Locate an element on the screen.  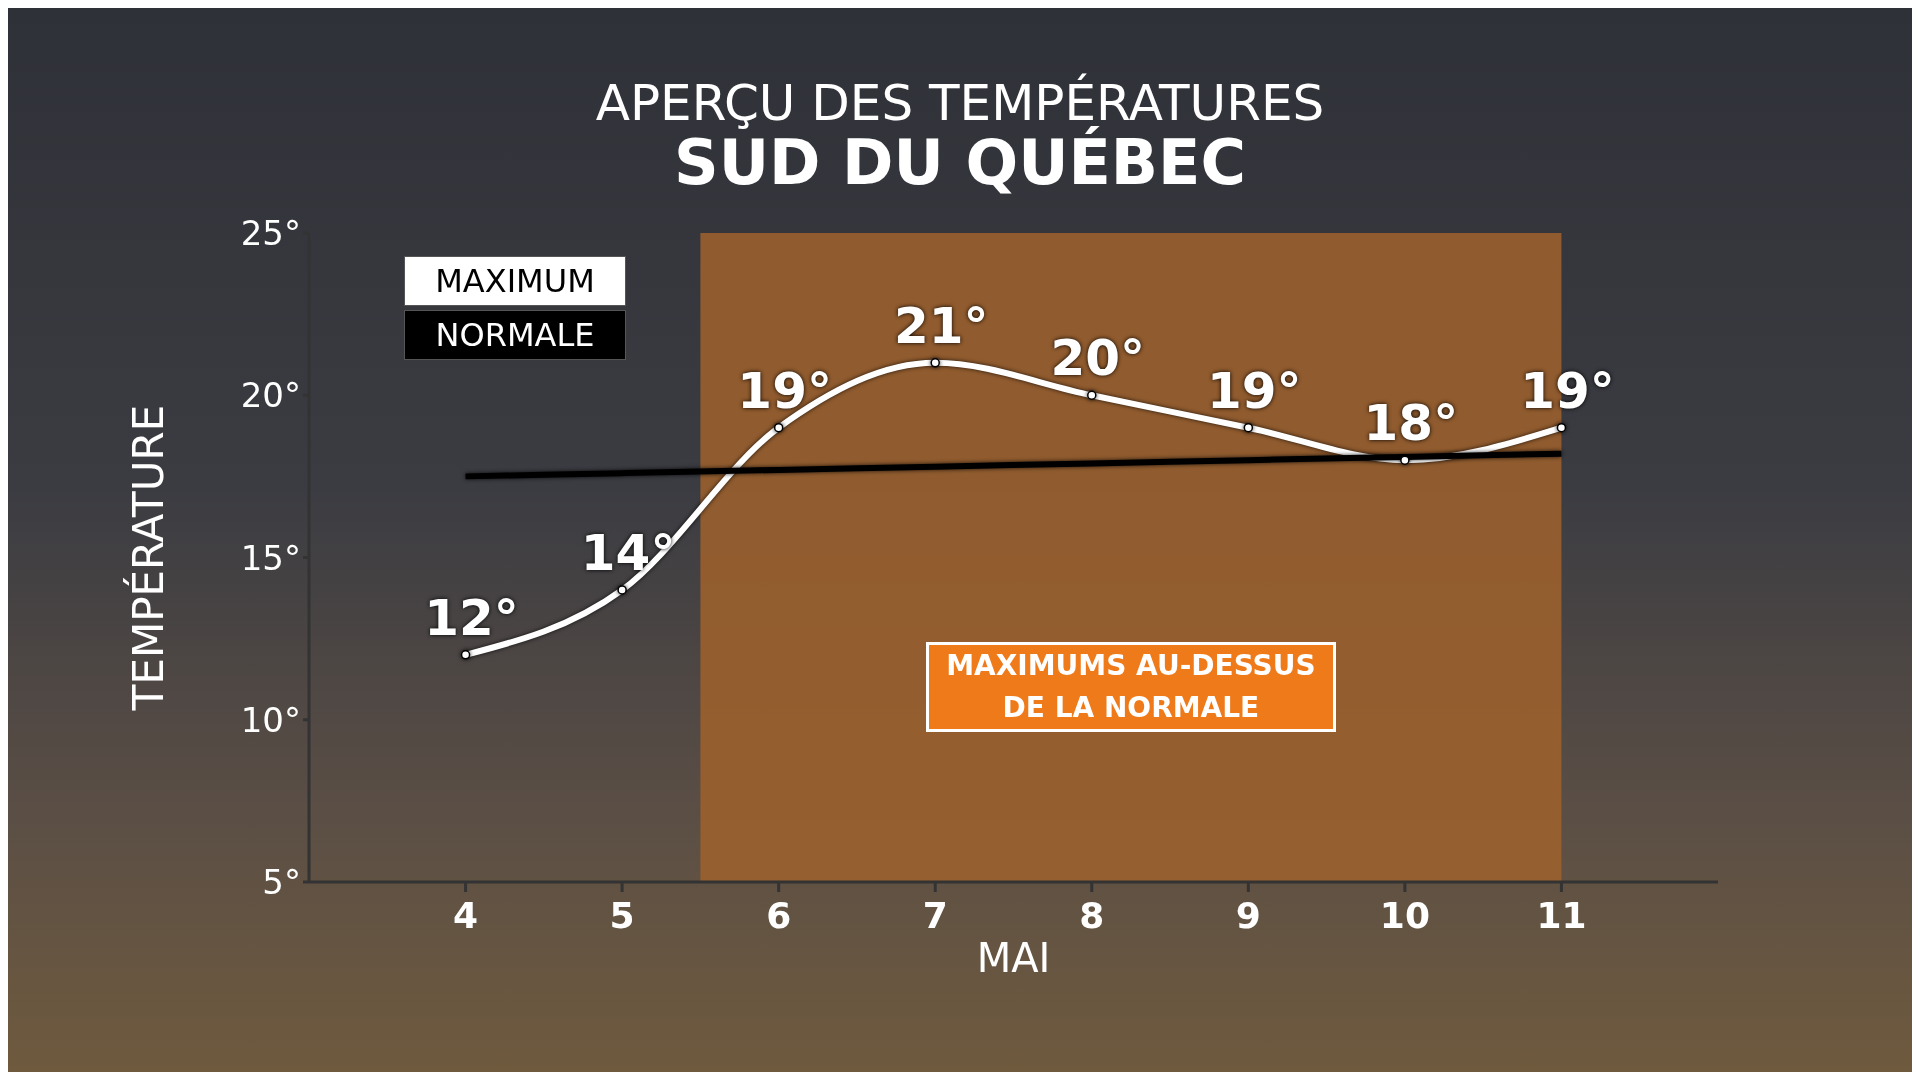
x-tick-label: 11 is located at coordinates (1561, 915).